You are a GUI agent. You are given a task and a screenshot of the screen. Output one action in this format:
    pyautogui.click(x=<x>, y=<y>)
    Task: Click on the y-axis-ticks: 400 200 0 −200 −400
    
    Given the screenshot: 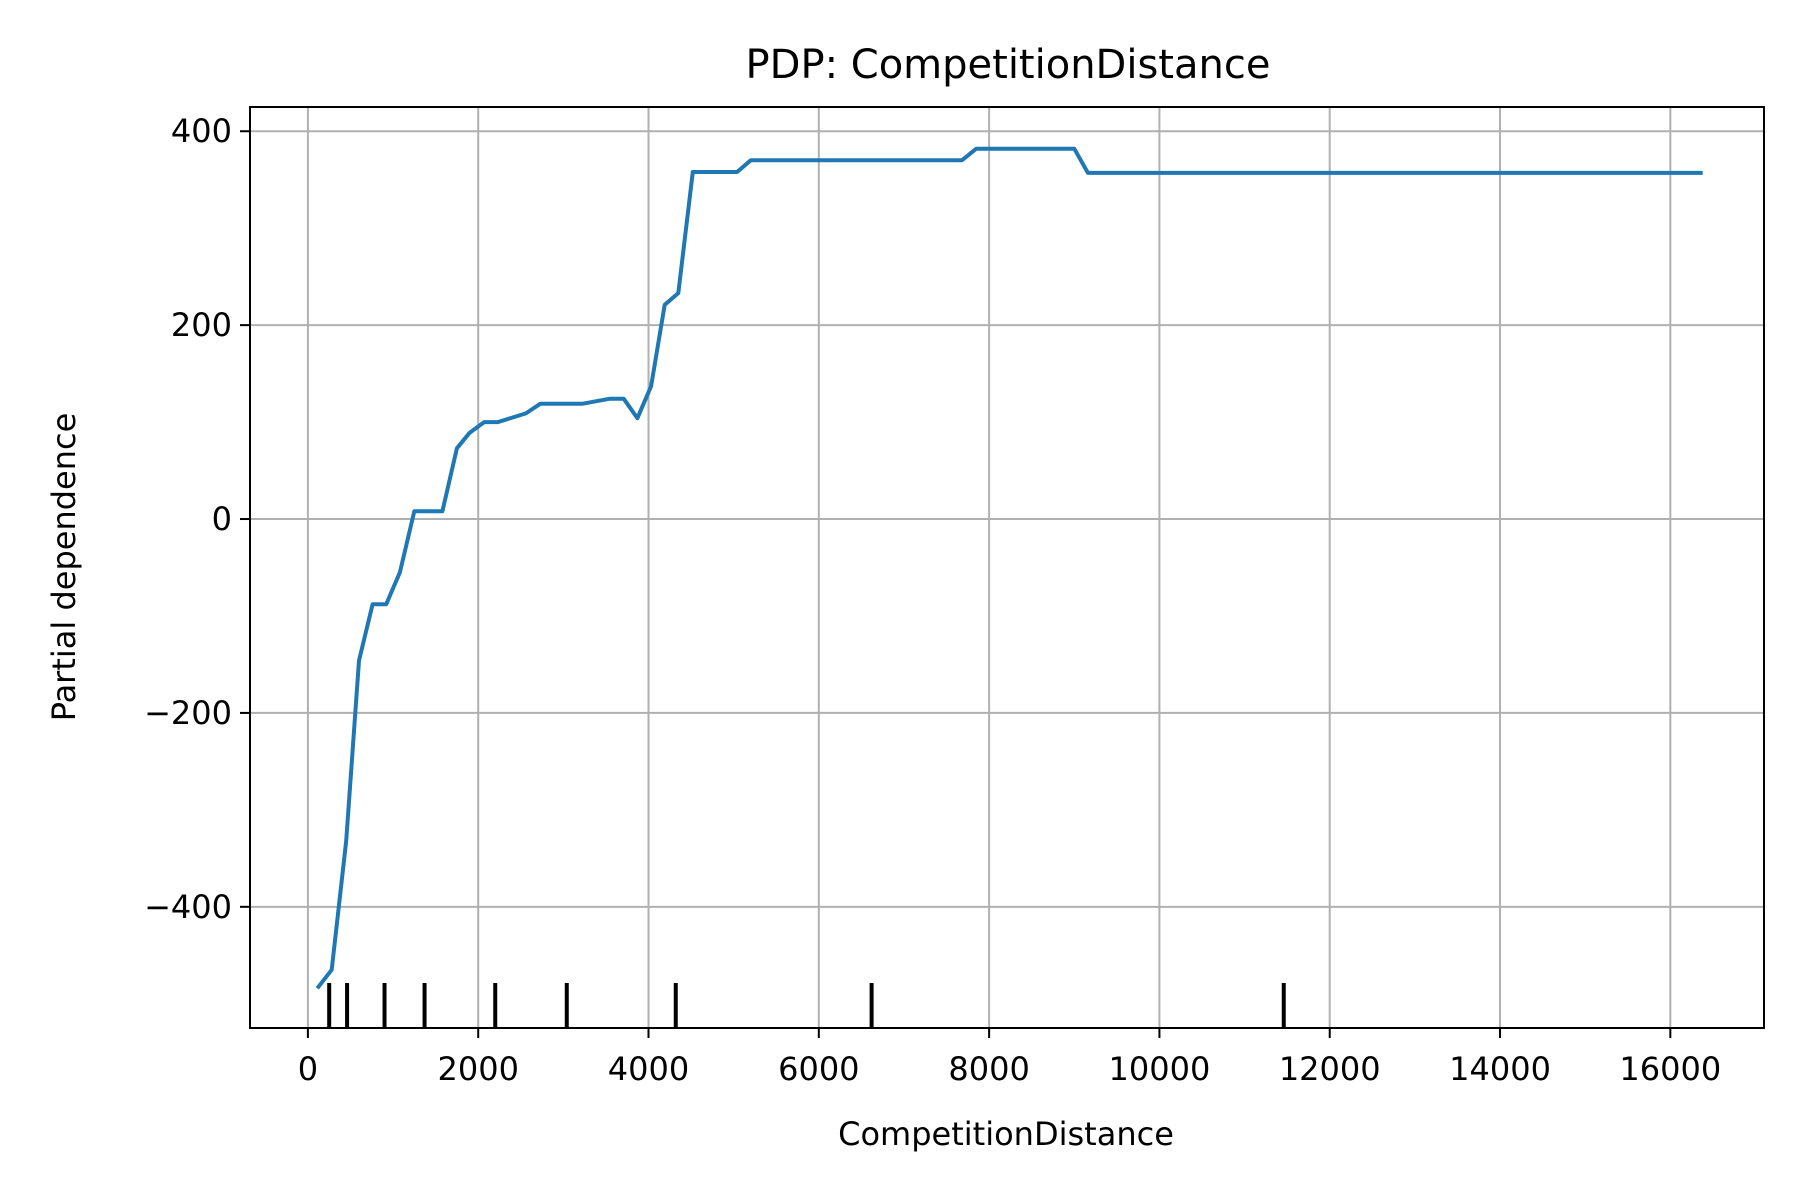 What is the action you would take?
    pyautogui.click(x=197, y=519)
    